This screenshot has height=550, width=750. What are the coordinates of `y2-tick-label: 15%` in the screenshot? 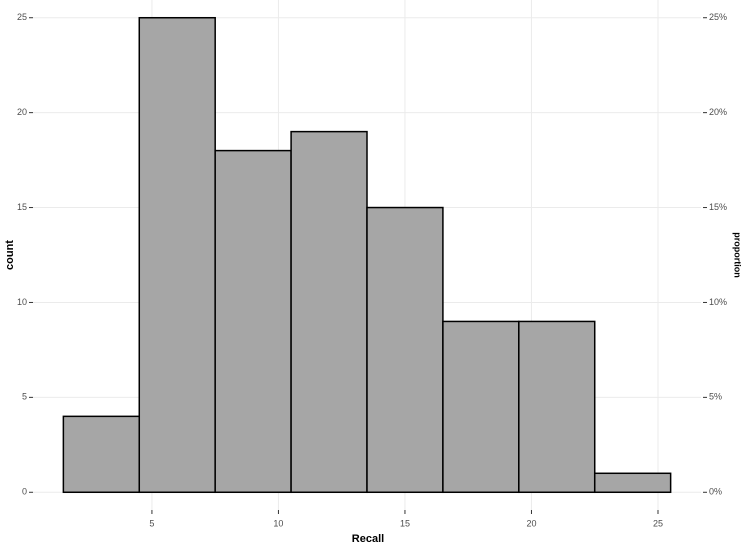 It's located at (718, 207).